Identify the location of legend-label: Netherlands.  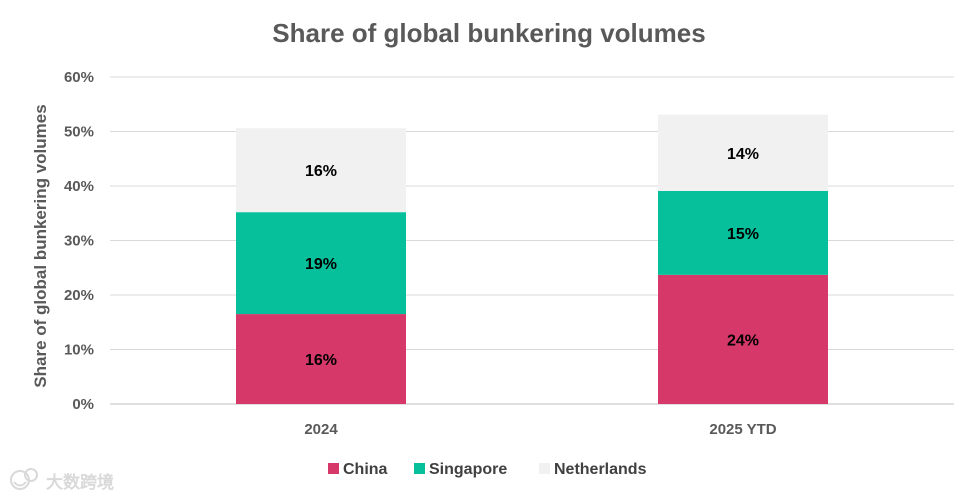
(600, 469).